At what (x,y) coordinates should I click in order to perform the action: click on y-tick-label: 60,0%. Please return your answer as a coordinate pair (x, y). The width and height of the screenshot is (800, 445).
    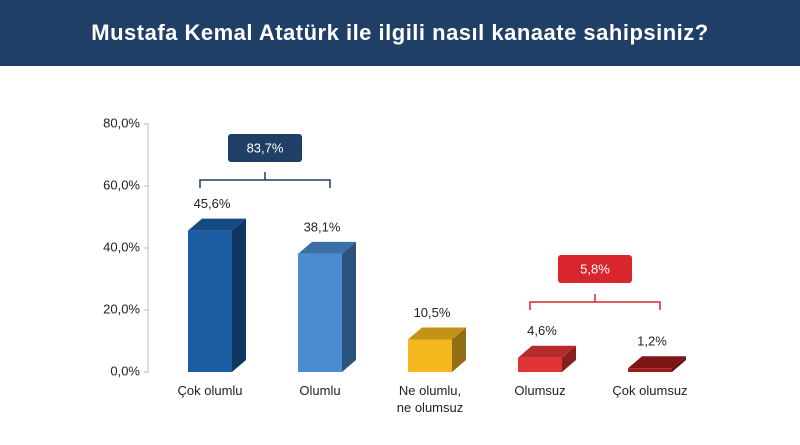
    Looking at the image, I should click on (121, 184).